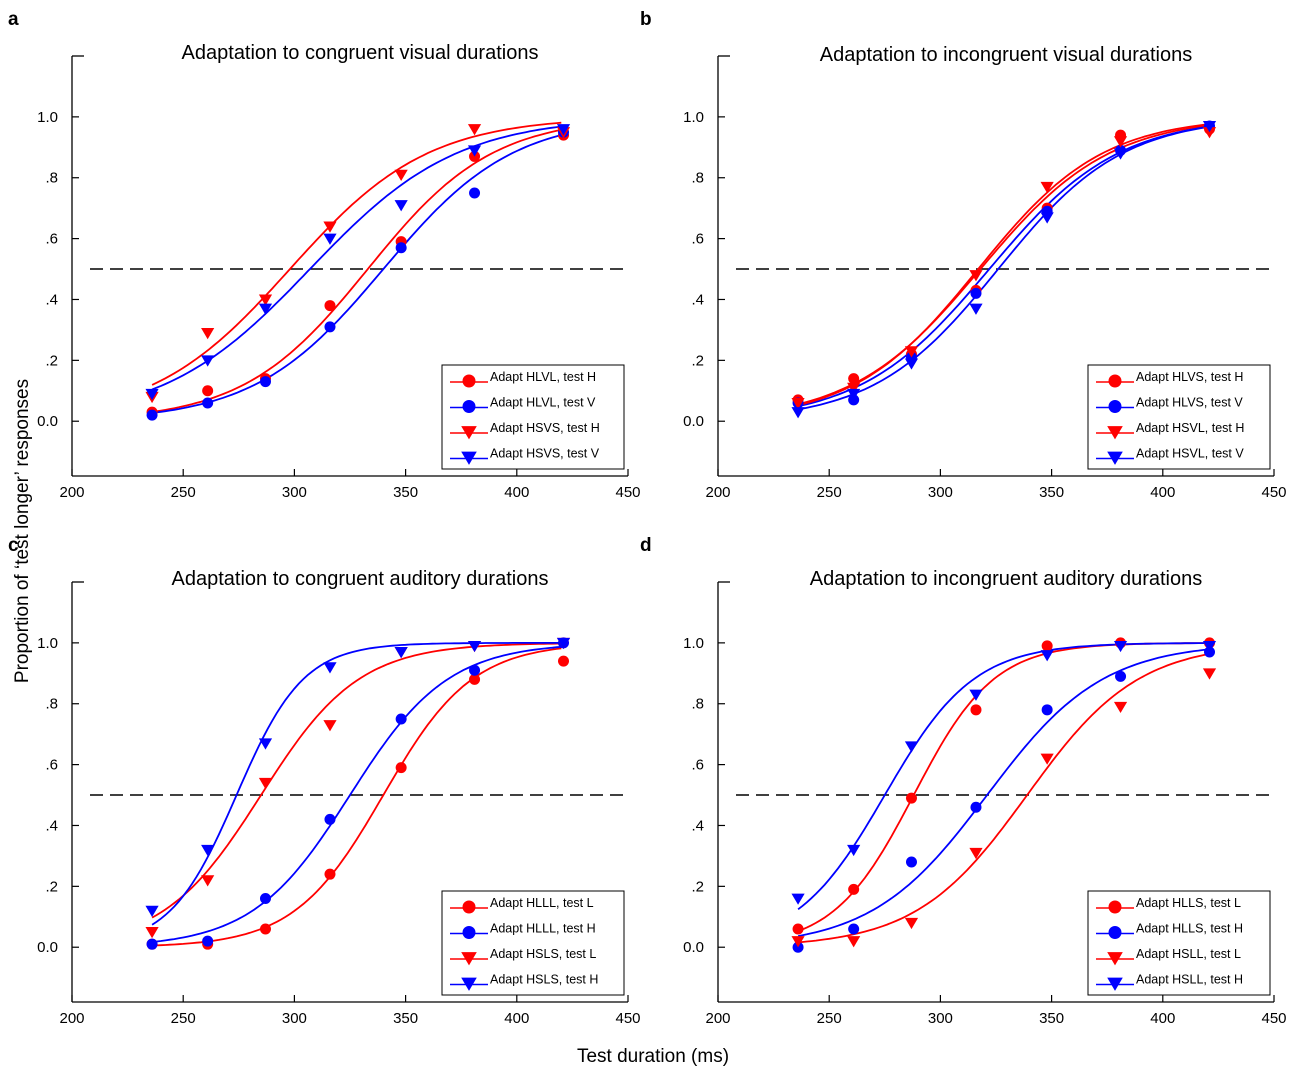 The image size is (1306, 1071). I want to click on x-tick-label: 450, so click(1273, 492).